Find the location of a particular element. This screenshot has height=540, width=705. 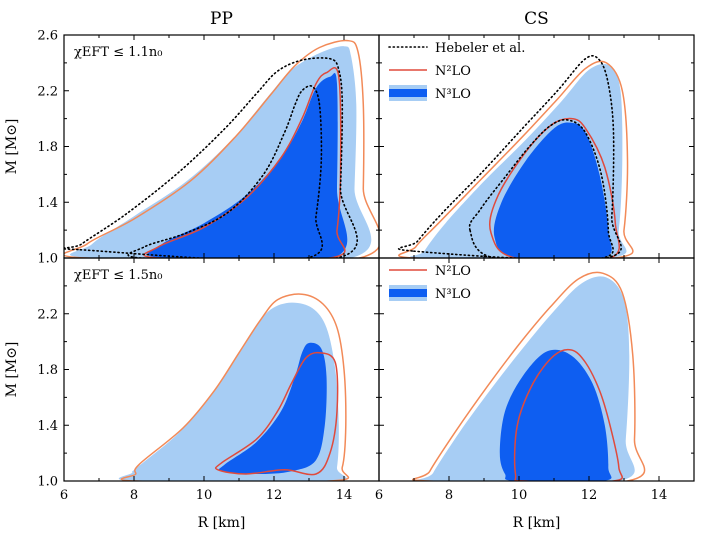

column-title-pp: PP is located at coordinates (221, 19).